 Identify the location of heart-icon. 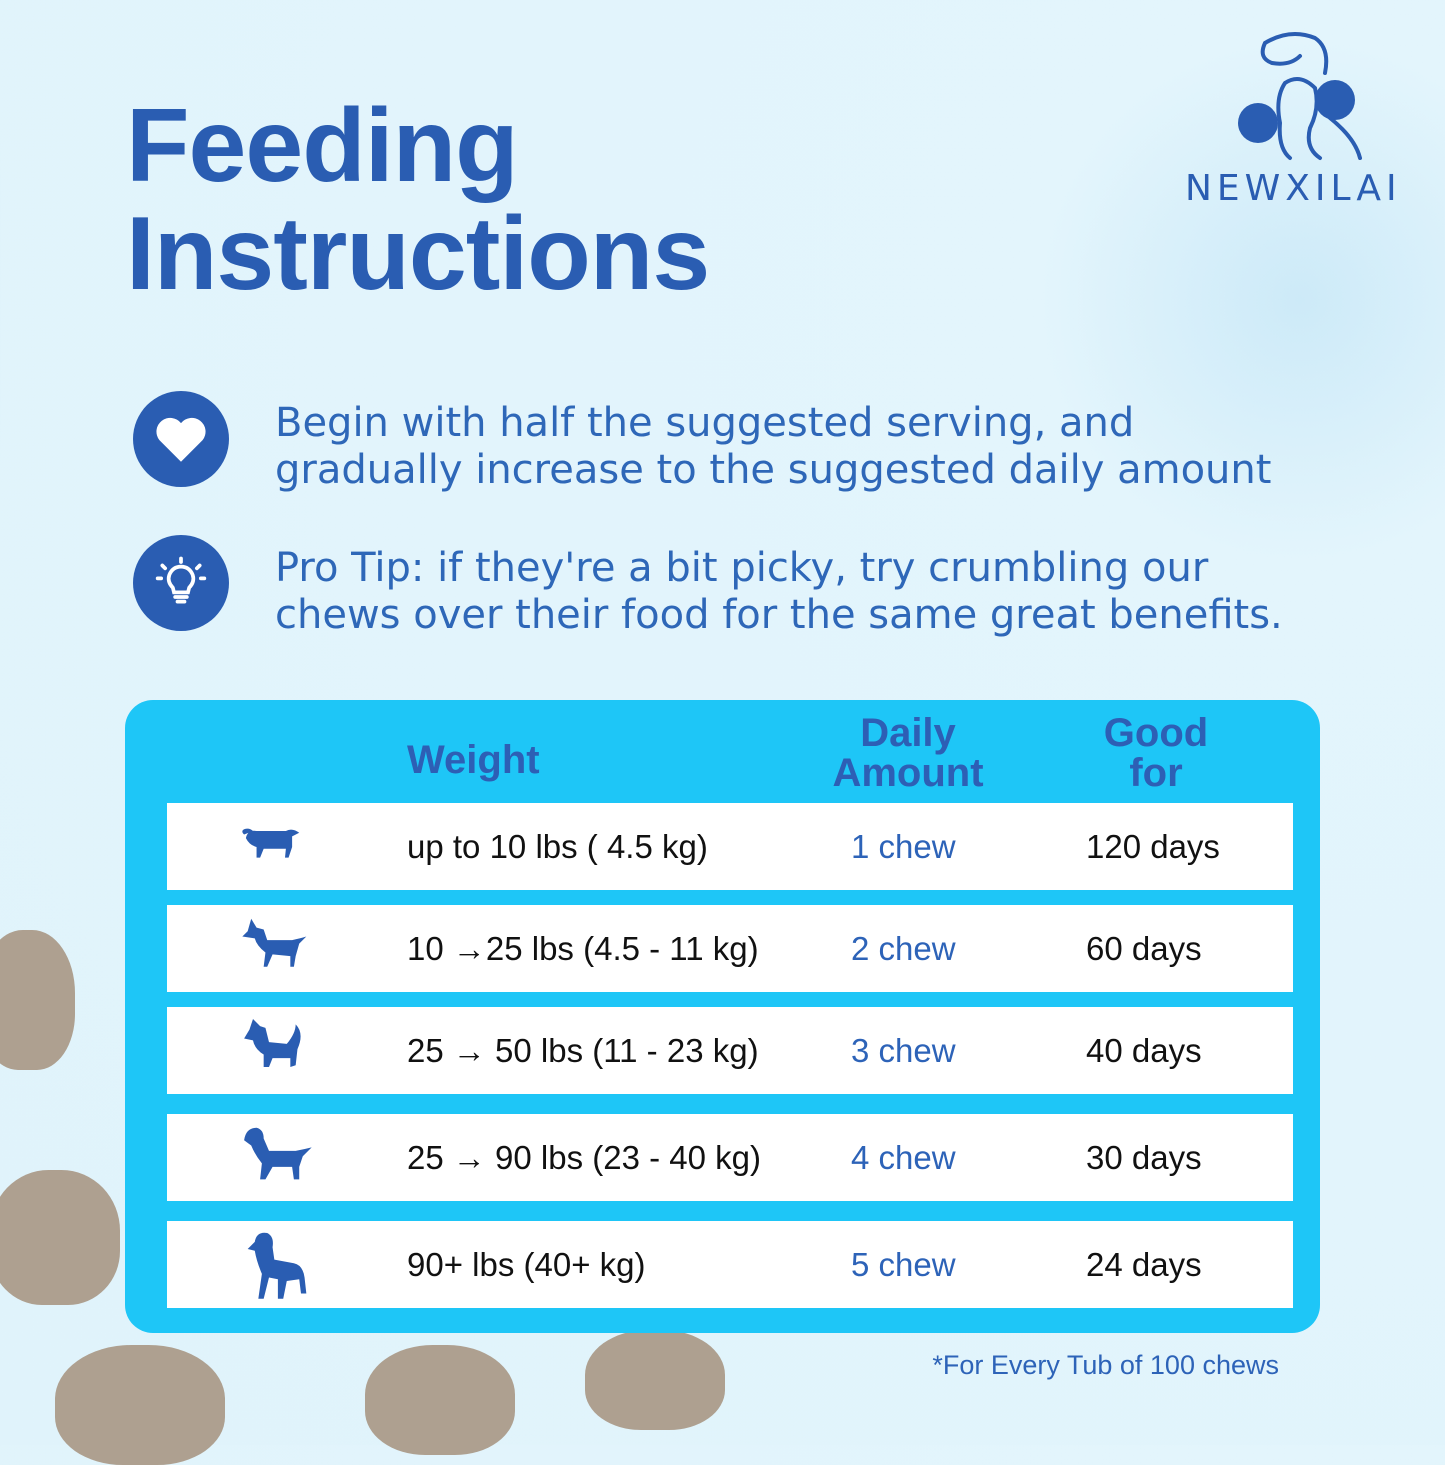
(181, 439).